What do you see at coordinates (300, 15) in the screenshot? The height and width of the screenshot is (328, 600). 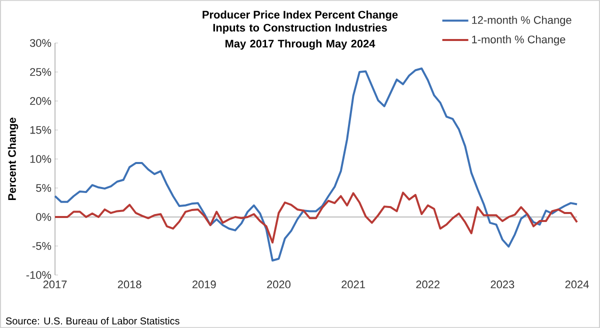 I see `chart-title: Producer Price Index Percent Change` at bounding box center [300, 15].